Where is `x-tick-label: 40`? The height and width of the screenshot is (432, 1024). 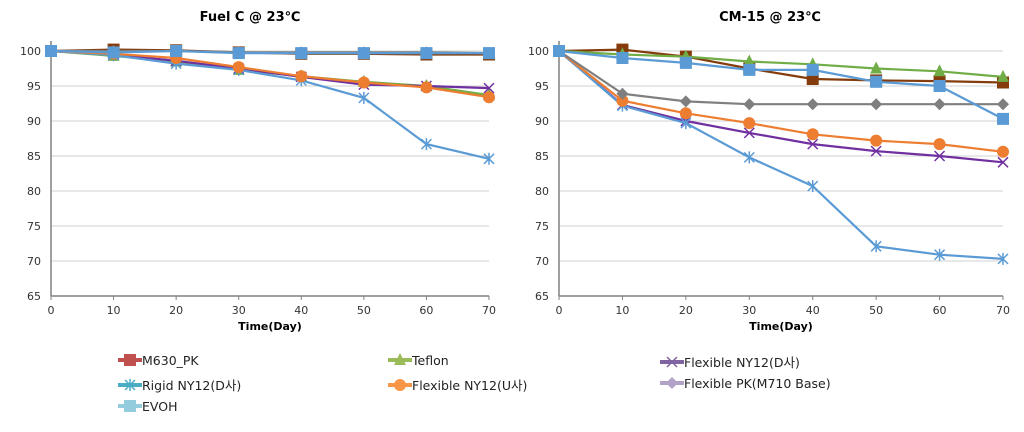 x-tick-label: 40 is located at coordinates (301, 310).